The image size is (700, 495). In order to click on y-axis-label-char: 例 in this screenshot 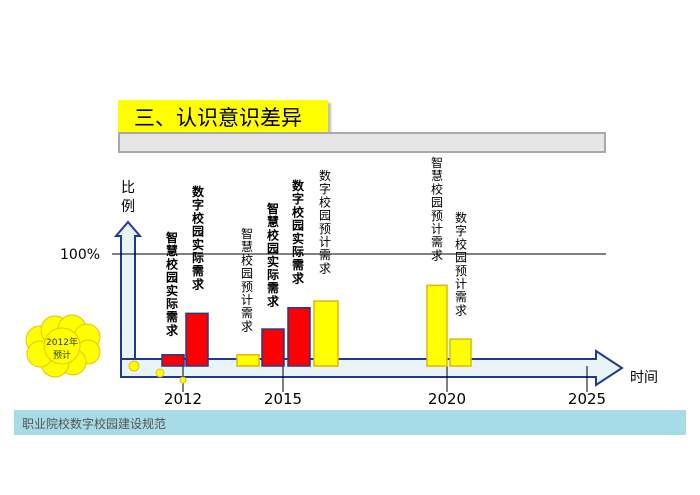, I will do `click(128, 207)`.